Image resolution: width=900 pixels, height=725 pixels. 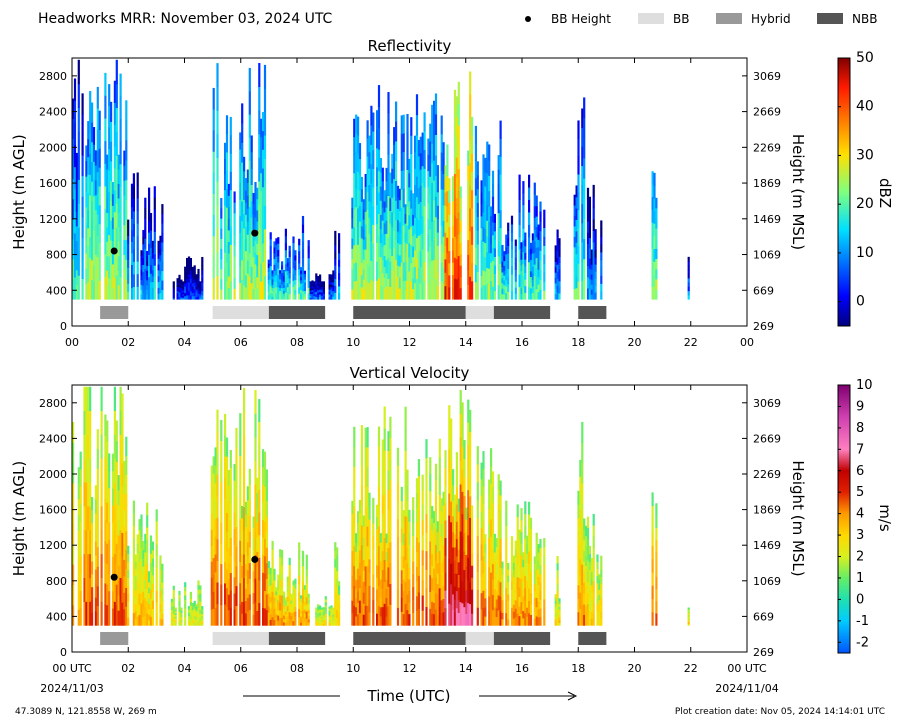 I want to click on x-tick-label: 18, so click(x=578, y=342).